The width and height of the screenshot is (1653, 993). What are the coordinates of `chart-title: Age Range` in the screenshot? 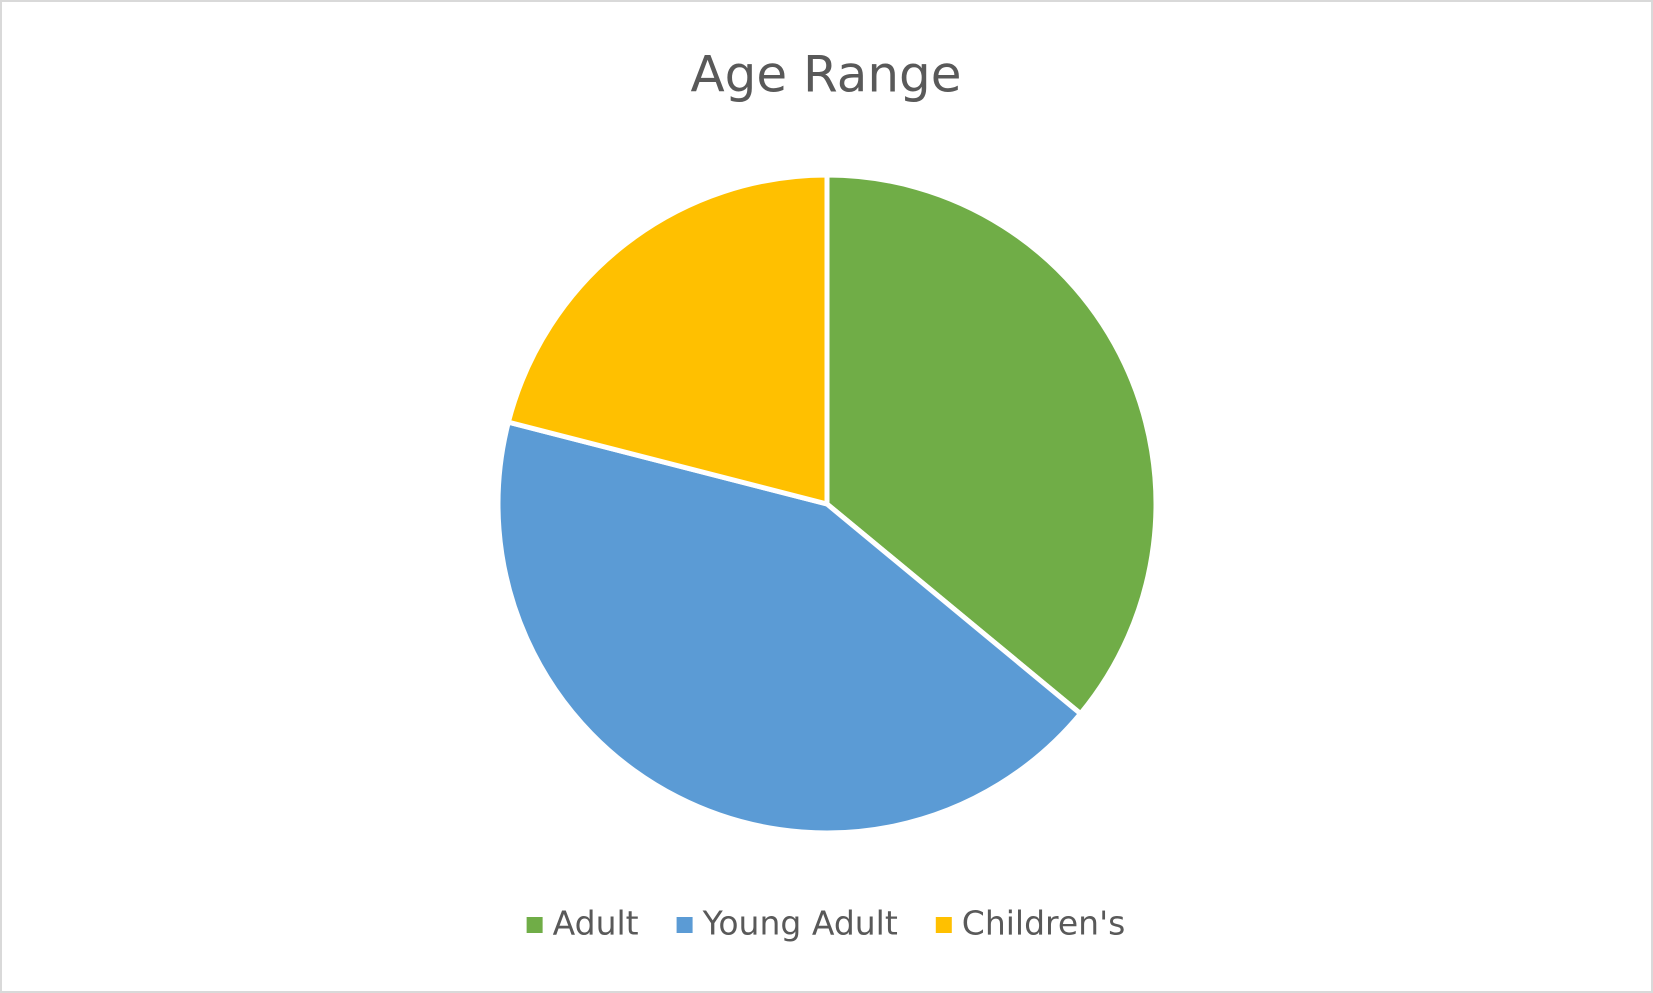 It's located at (825, 75).